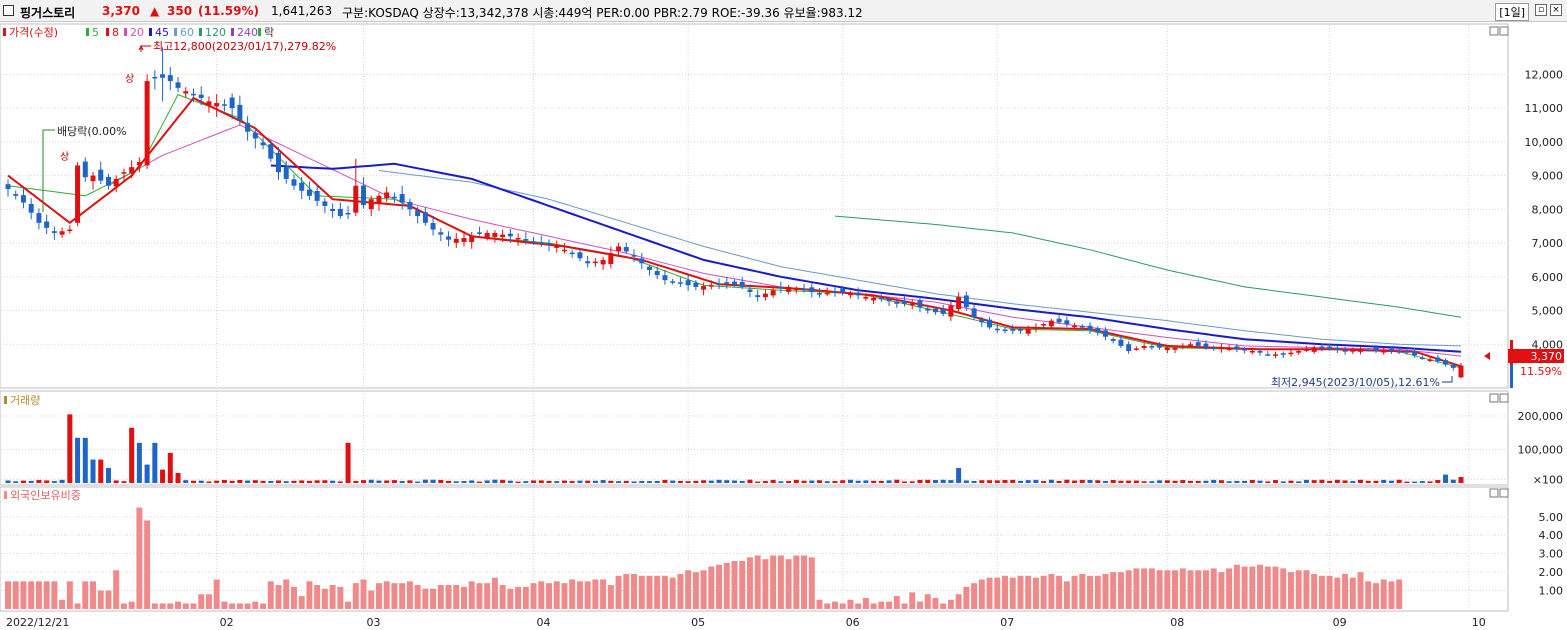  I want to click on legend-ma240: 240, so click(247, 32).